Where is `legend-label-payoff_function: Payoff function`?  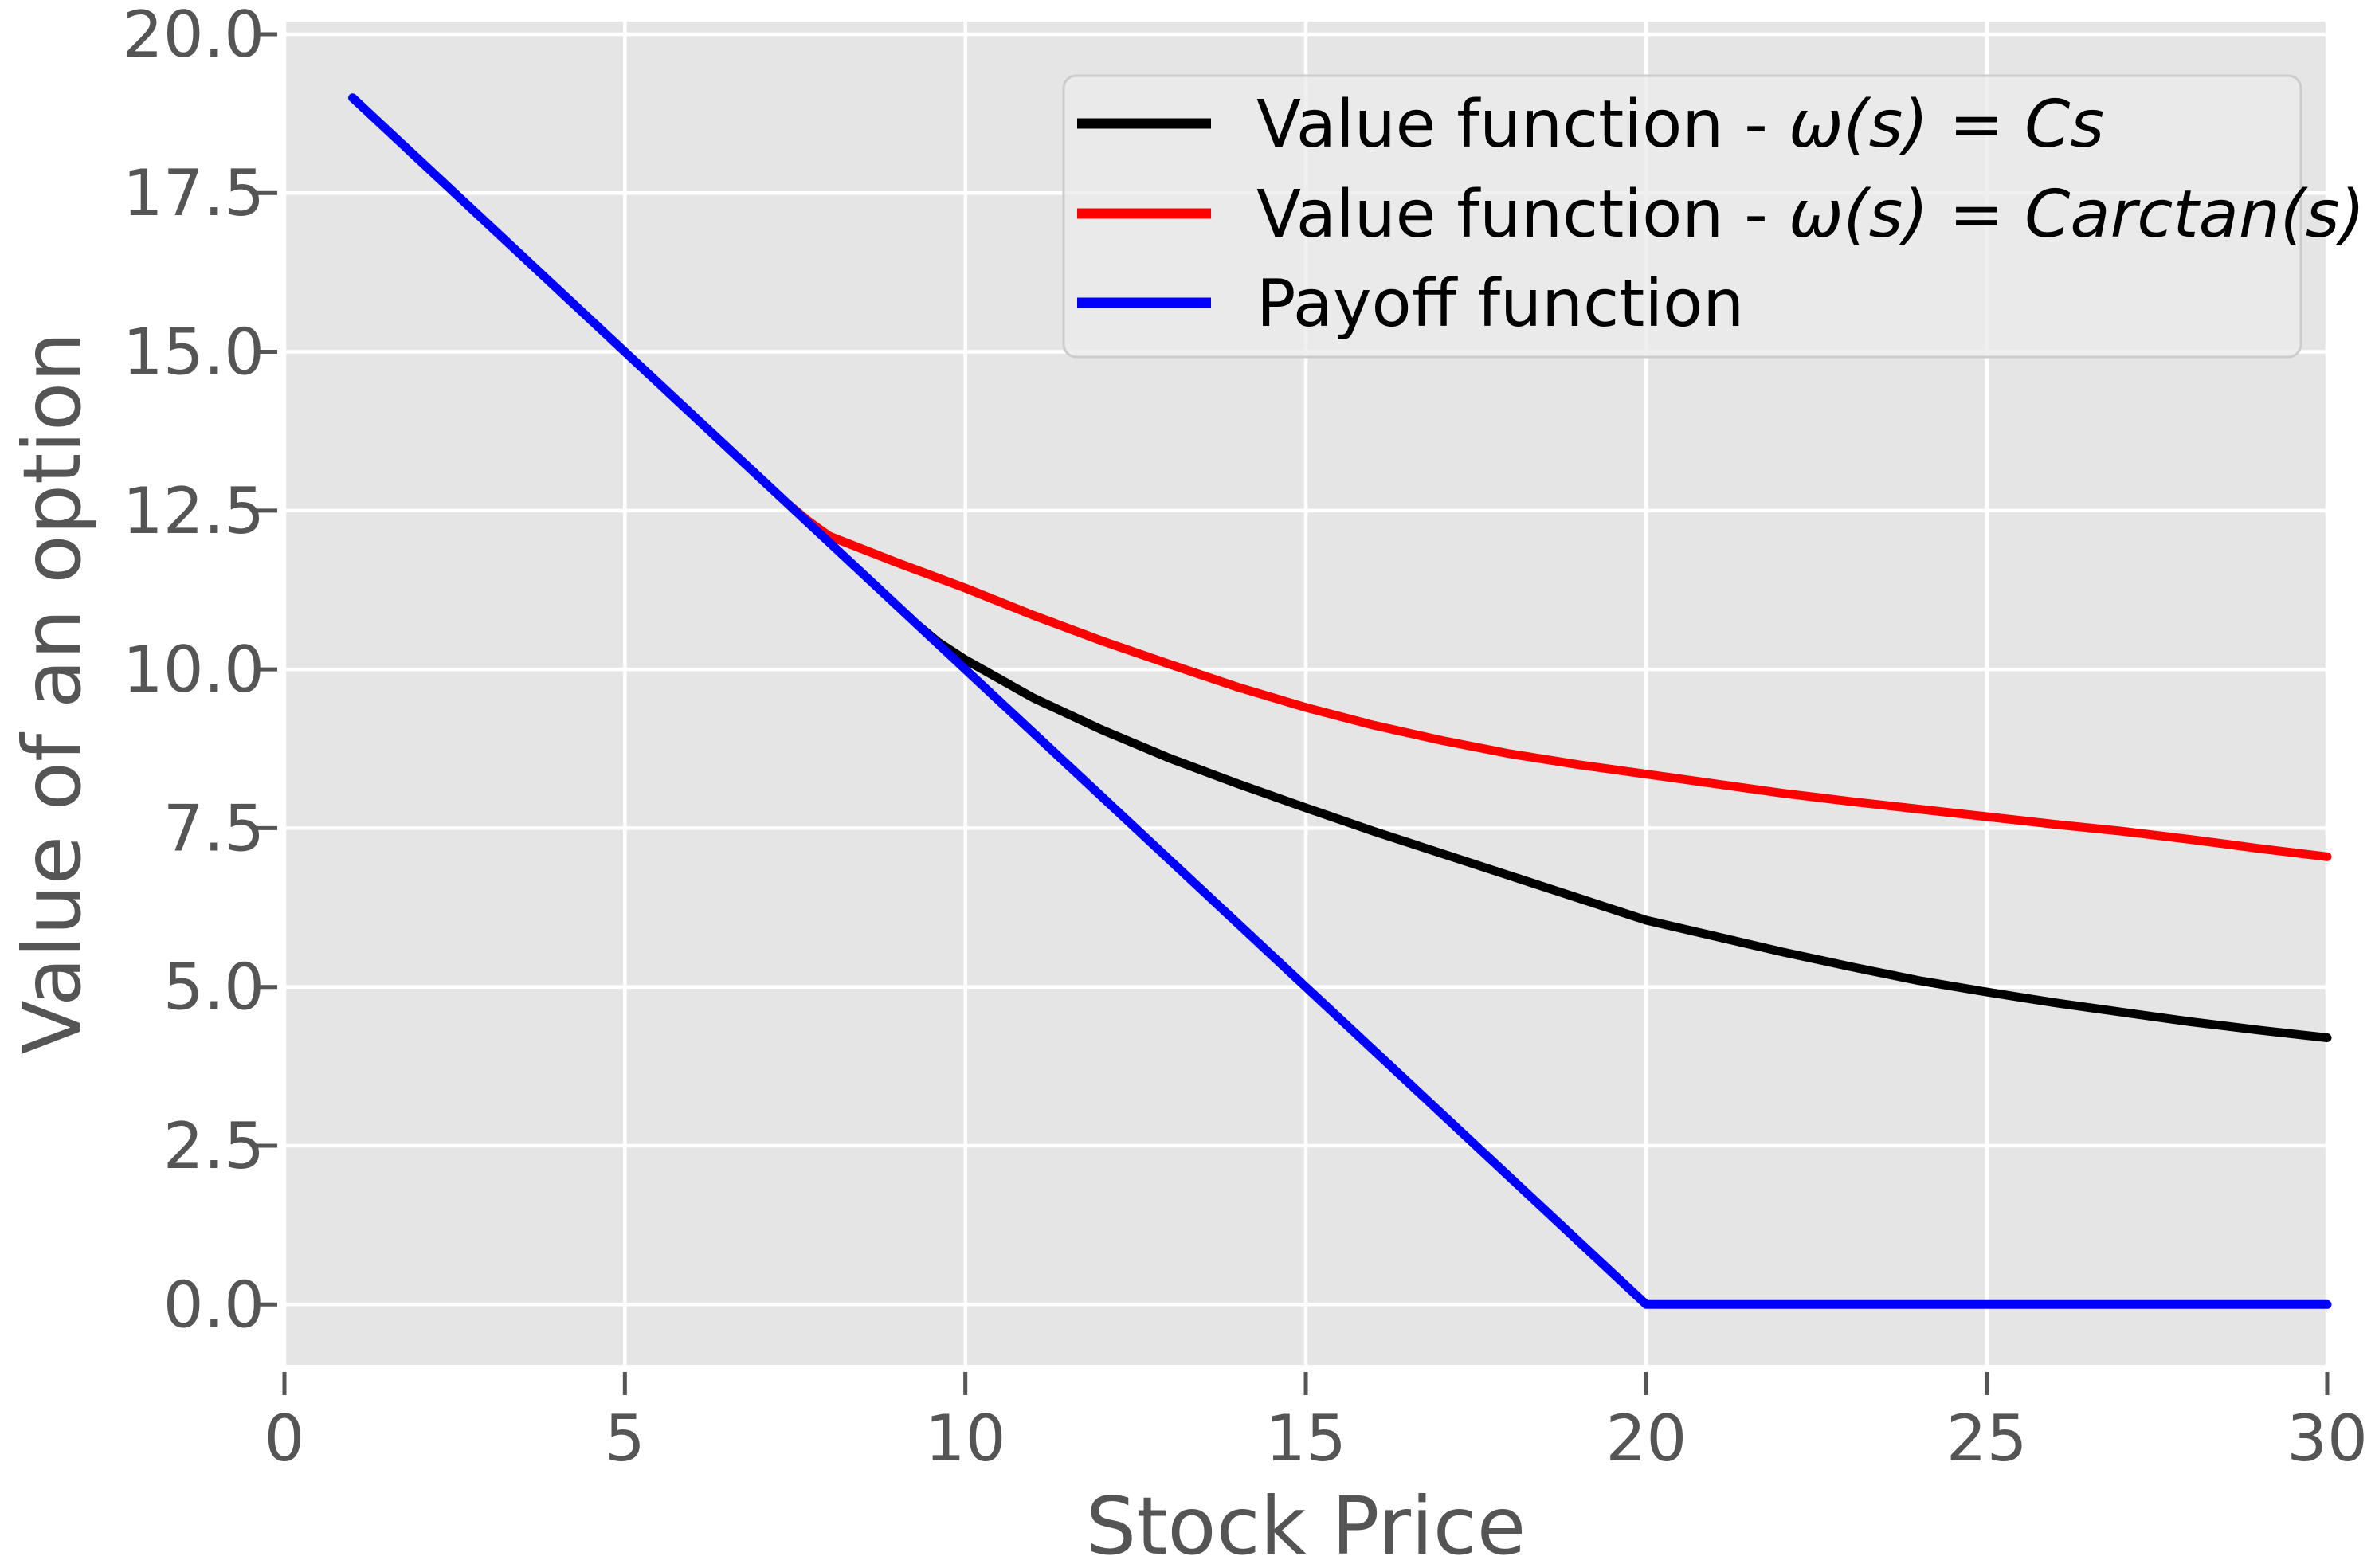 legend-label-payoff_function: Payoff function is located at coordinates (1500, 304).